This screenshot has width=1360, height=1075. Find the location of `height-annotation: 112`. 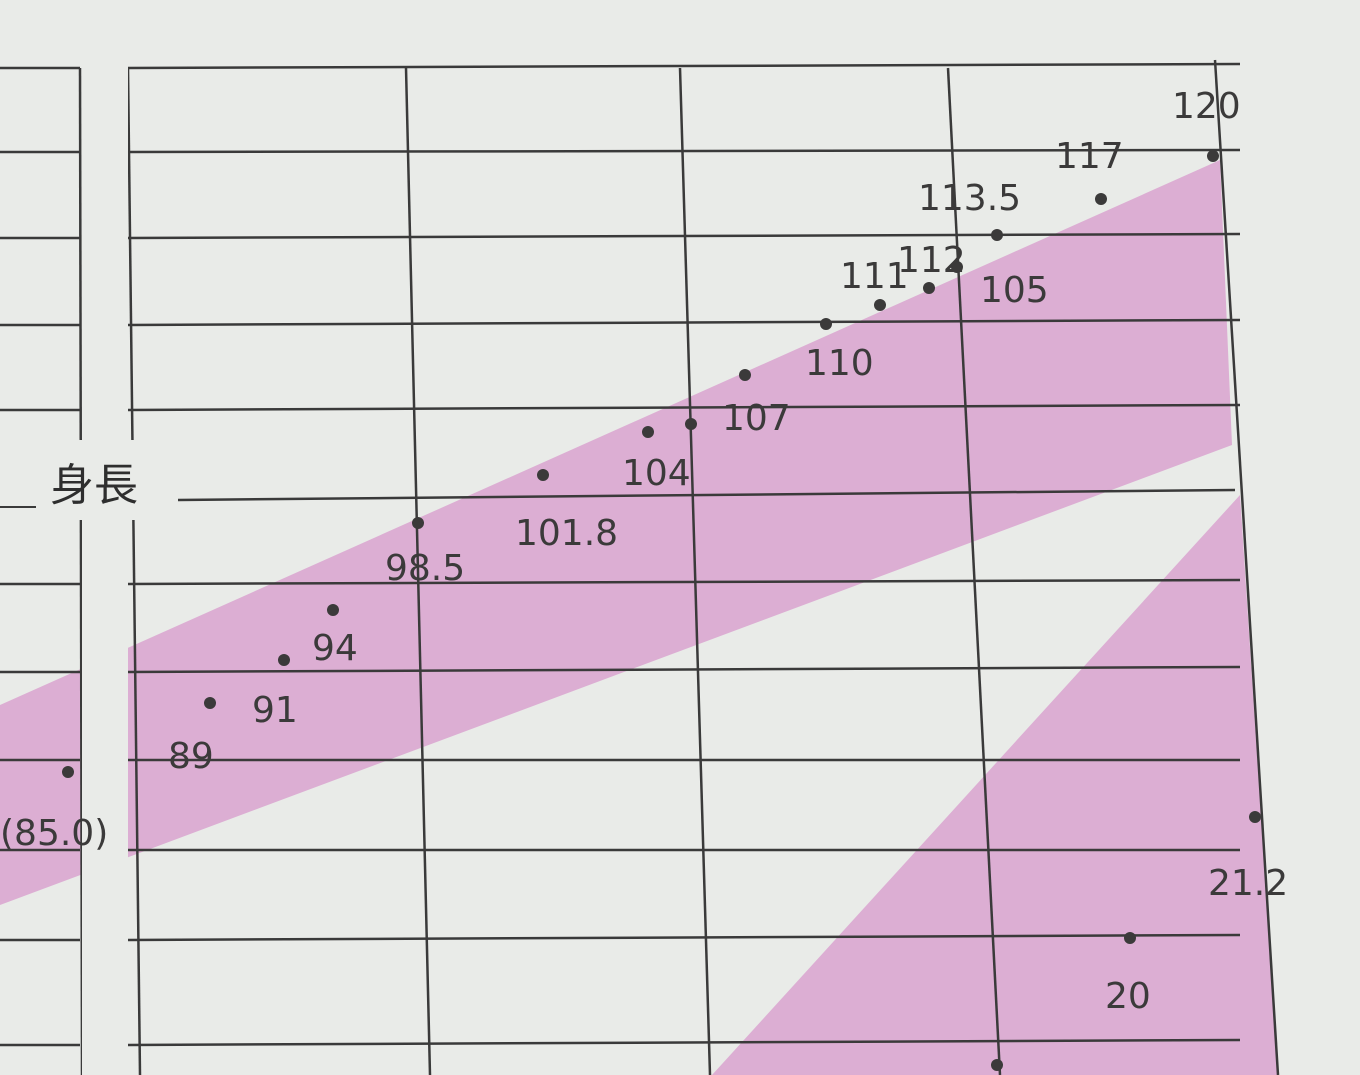

height-annotation: 112 is located at coordinates (931, 260).